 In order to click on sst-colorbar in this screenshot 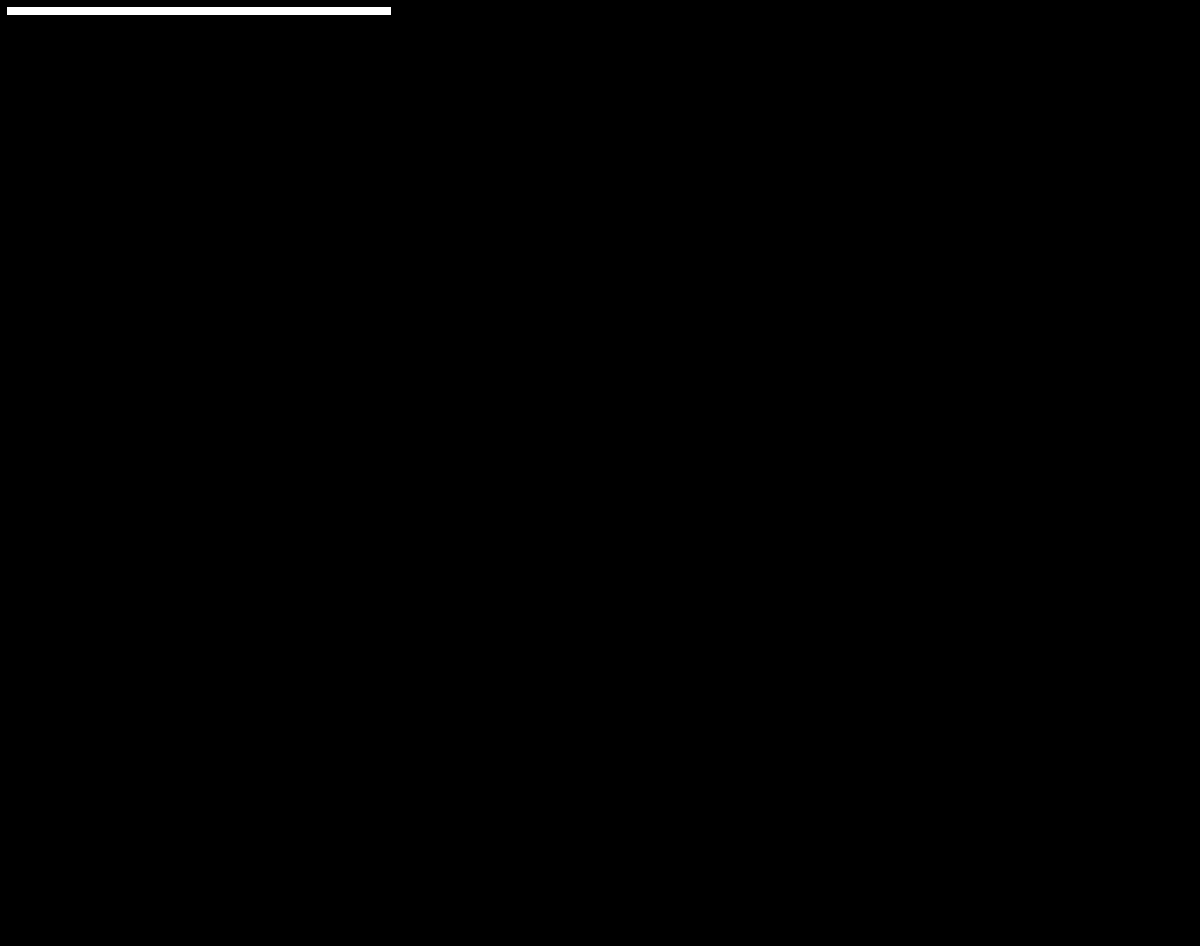, I will do `click(130, 101)`.